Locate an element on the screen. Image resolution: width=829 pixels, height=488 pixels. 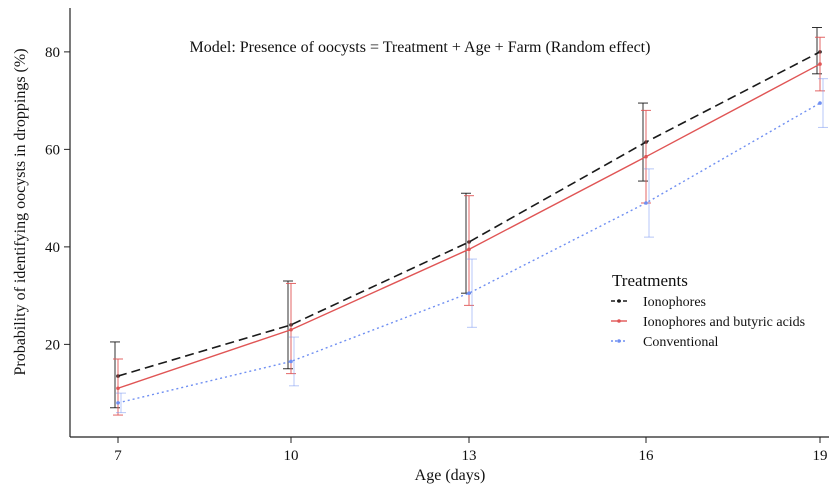
y-tick-label-20: 20 is located at coordinates (52, 345).